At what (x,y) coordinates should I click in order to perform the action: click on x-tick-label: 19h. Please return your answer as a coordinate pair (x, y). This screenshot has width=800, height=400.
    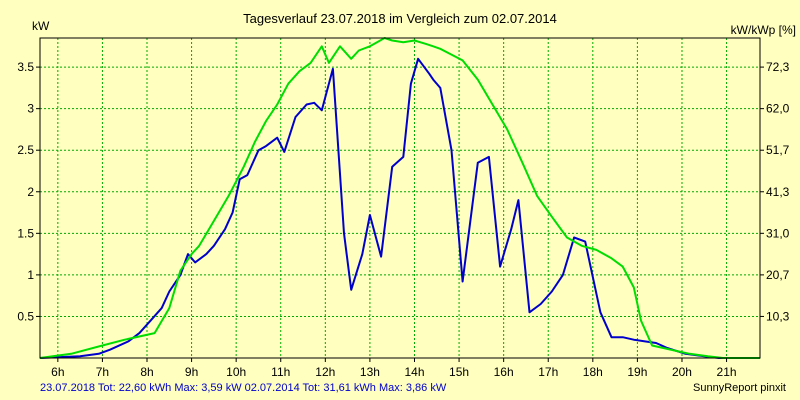
    Looking at the image, I should click on (637, 372).